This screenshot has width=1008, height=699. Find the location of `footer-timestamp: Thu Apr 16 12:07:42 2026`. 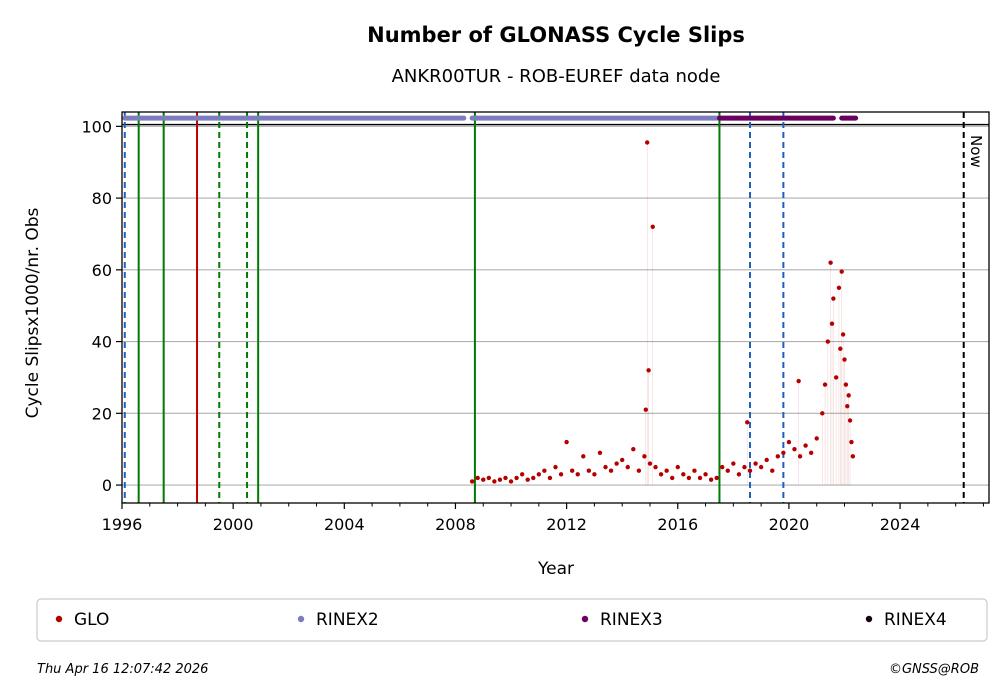

footer-timestamp: Thu Apr 16 12:07:42 2026 is located at coordinates (122, 669).